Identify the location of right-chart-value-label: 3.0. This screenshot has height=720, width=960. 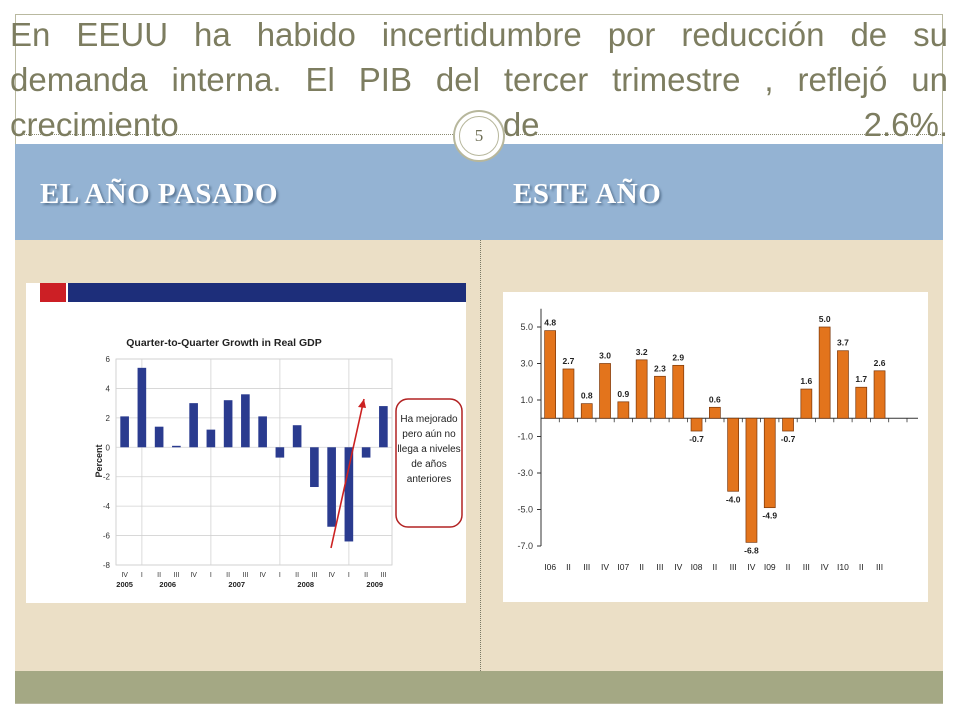
(605, 356).